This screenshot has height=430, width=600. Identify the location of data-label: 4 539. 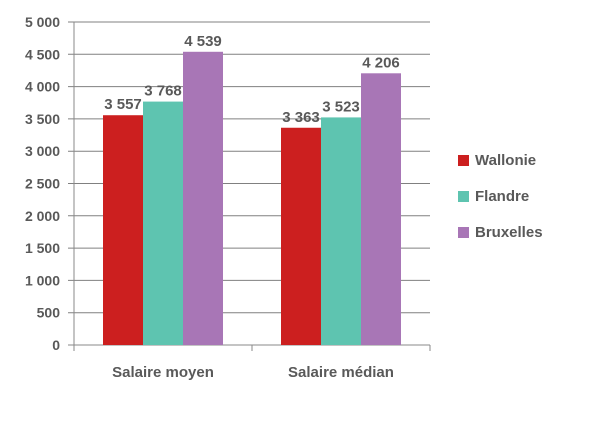
(203, 41).